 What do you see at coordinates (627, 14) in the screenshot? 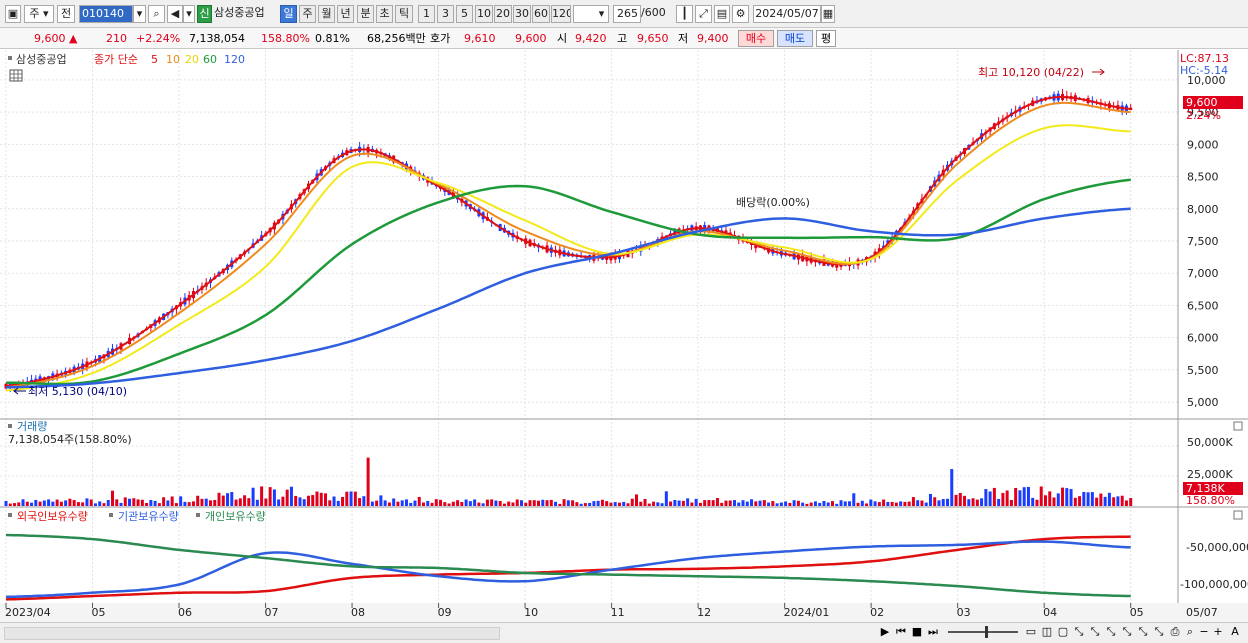
I see `count-input: 265` at bounding box center [627, 14].